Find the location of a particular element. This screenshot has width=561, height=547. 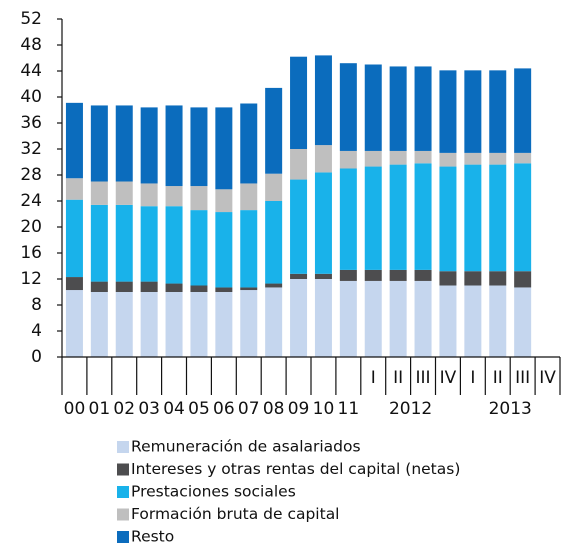

x-tick-label: 03 is located at coordinates (149, 409).